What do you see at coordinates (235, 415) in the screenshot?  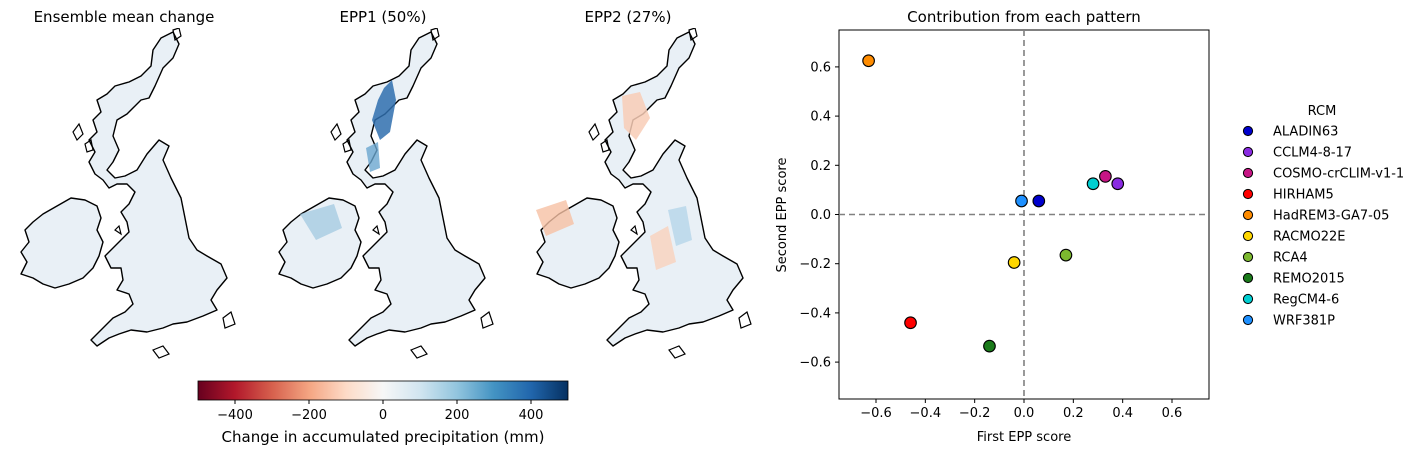 I see `colorbar-tick-label: −400` at bounding box center [235, 415].